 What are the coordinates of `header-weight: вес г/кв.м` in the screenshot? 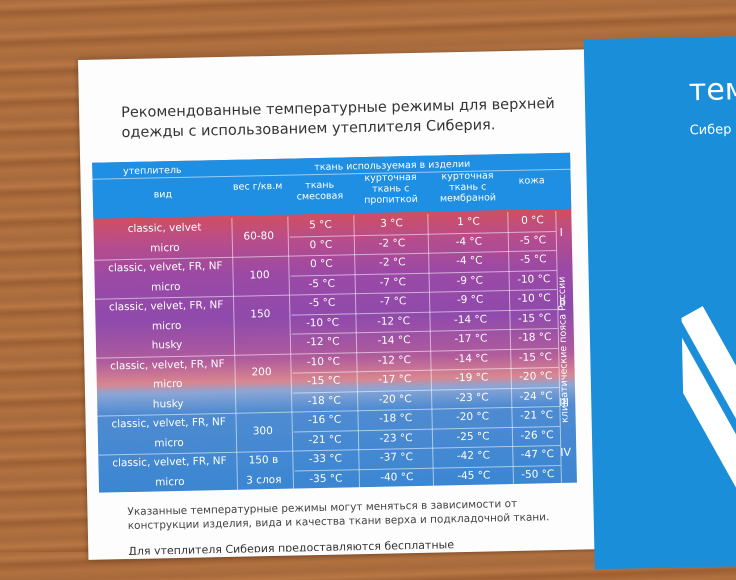 It's located at (257, 186).